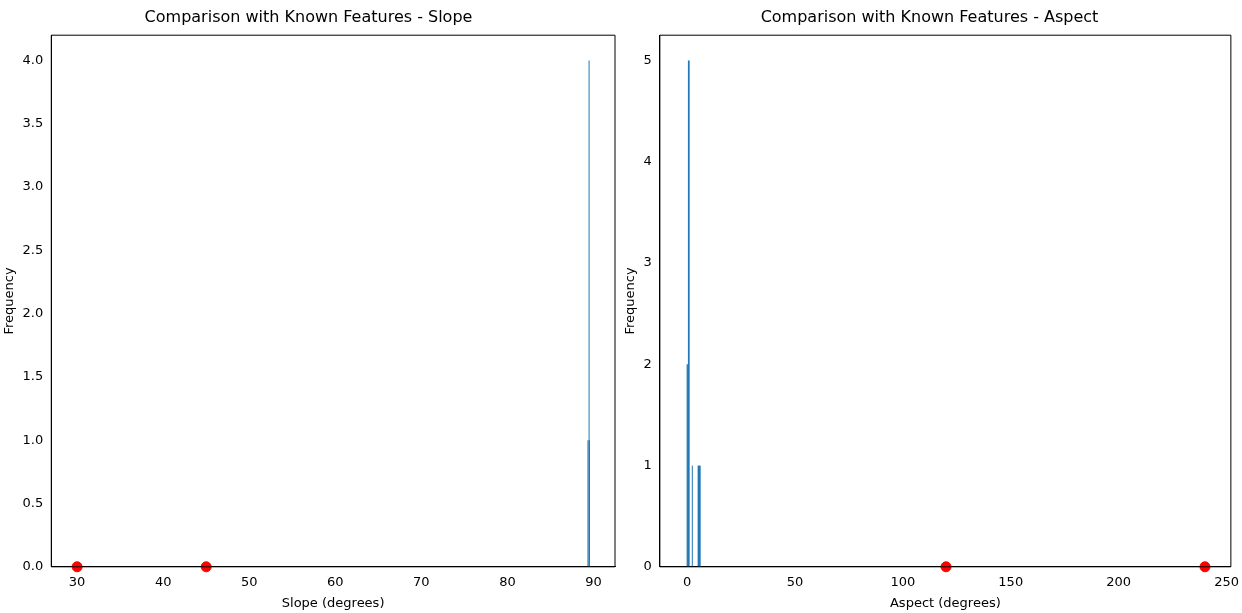  I want to click on y-tick-label: 2, so click(647, 363).